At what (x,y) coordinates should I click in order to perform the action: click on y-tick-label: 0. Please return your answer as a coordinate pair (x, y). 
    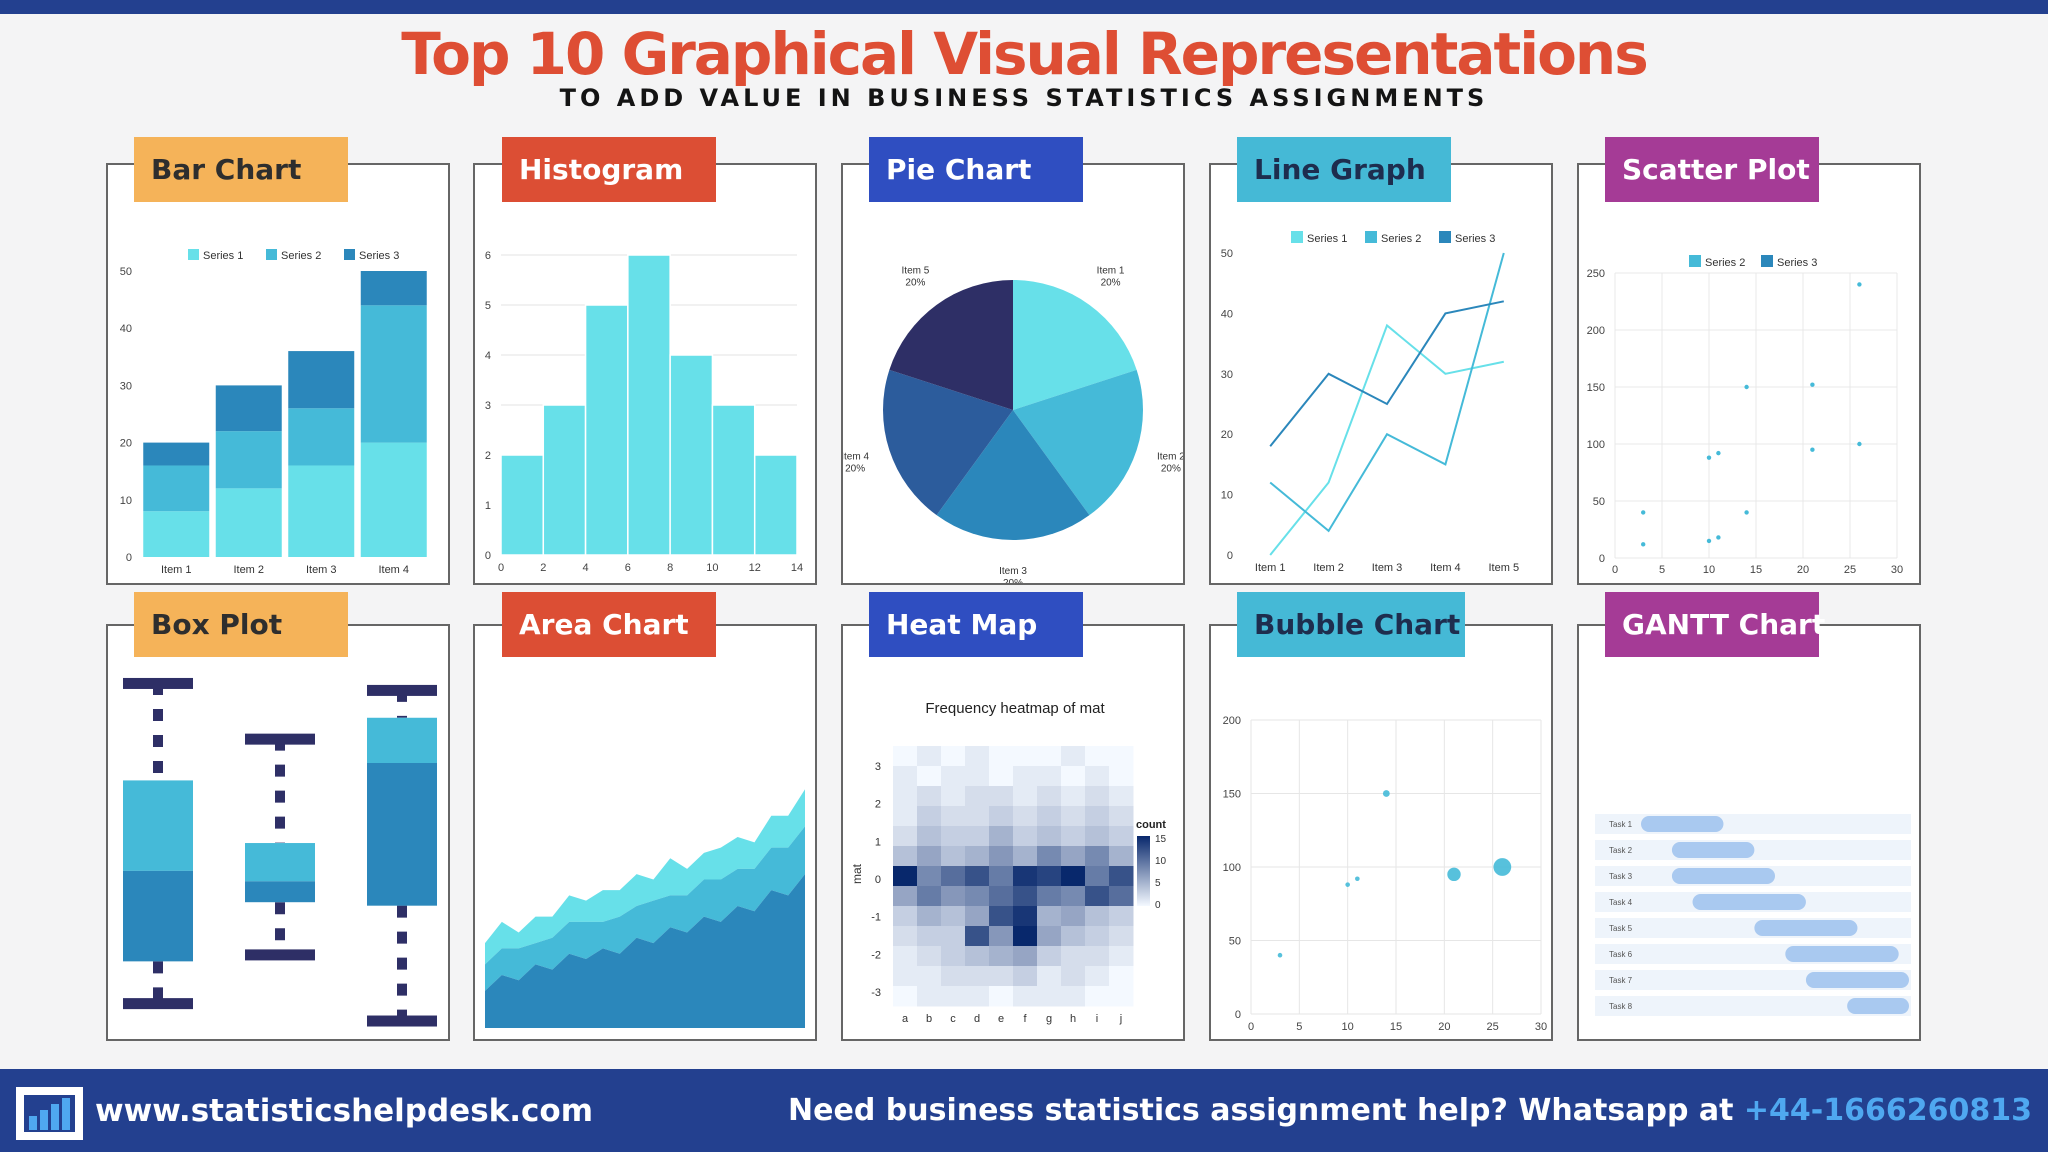
    Looking at the image, I should click on (1238, 1015).